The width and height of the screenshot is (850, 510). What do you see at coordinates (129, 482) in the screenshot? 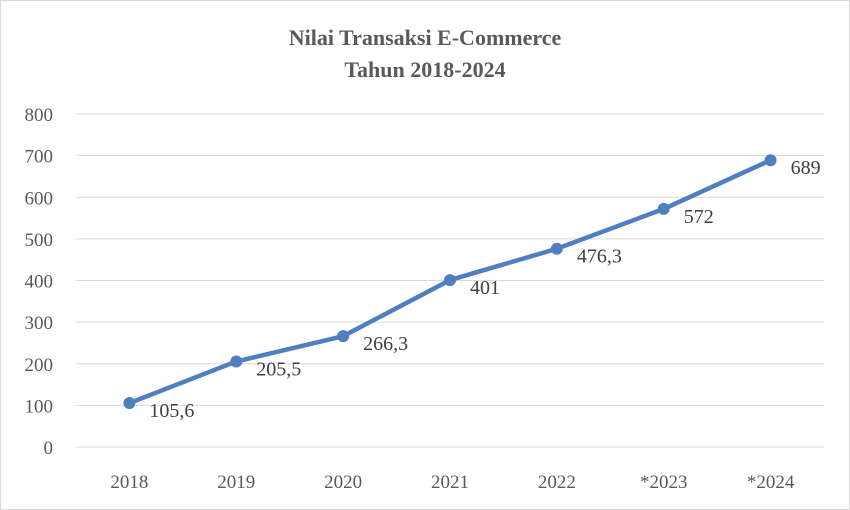
I see `x-tick-label: 2018` at bounding box center [129, 482].